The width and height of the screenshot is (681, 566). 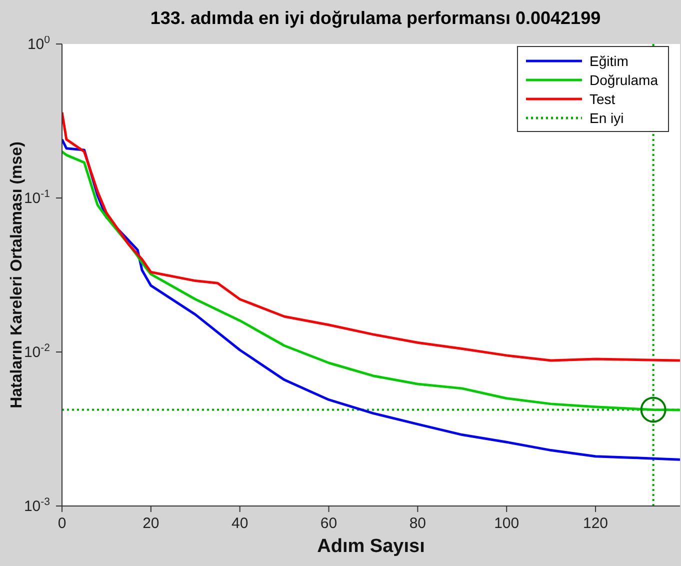 I want to click on x-tick-label: 0, so click(x=62, y=523).